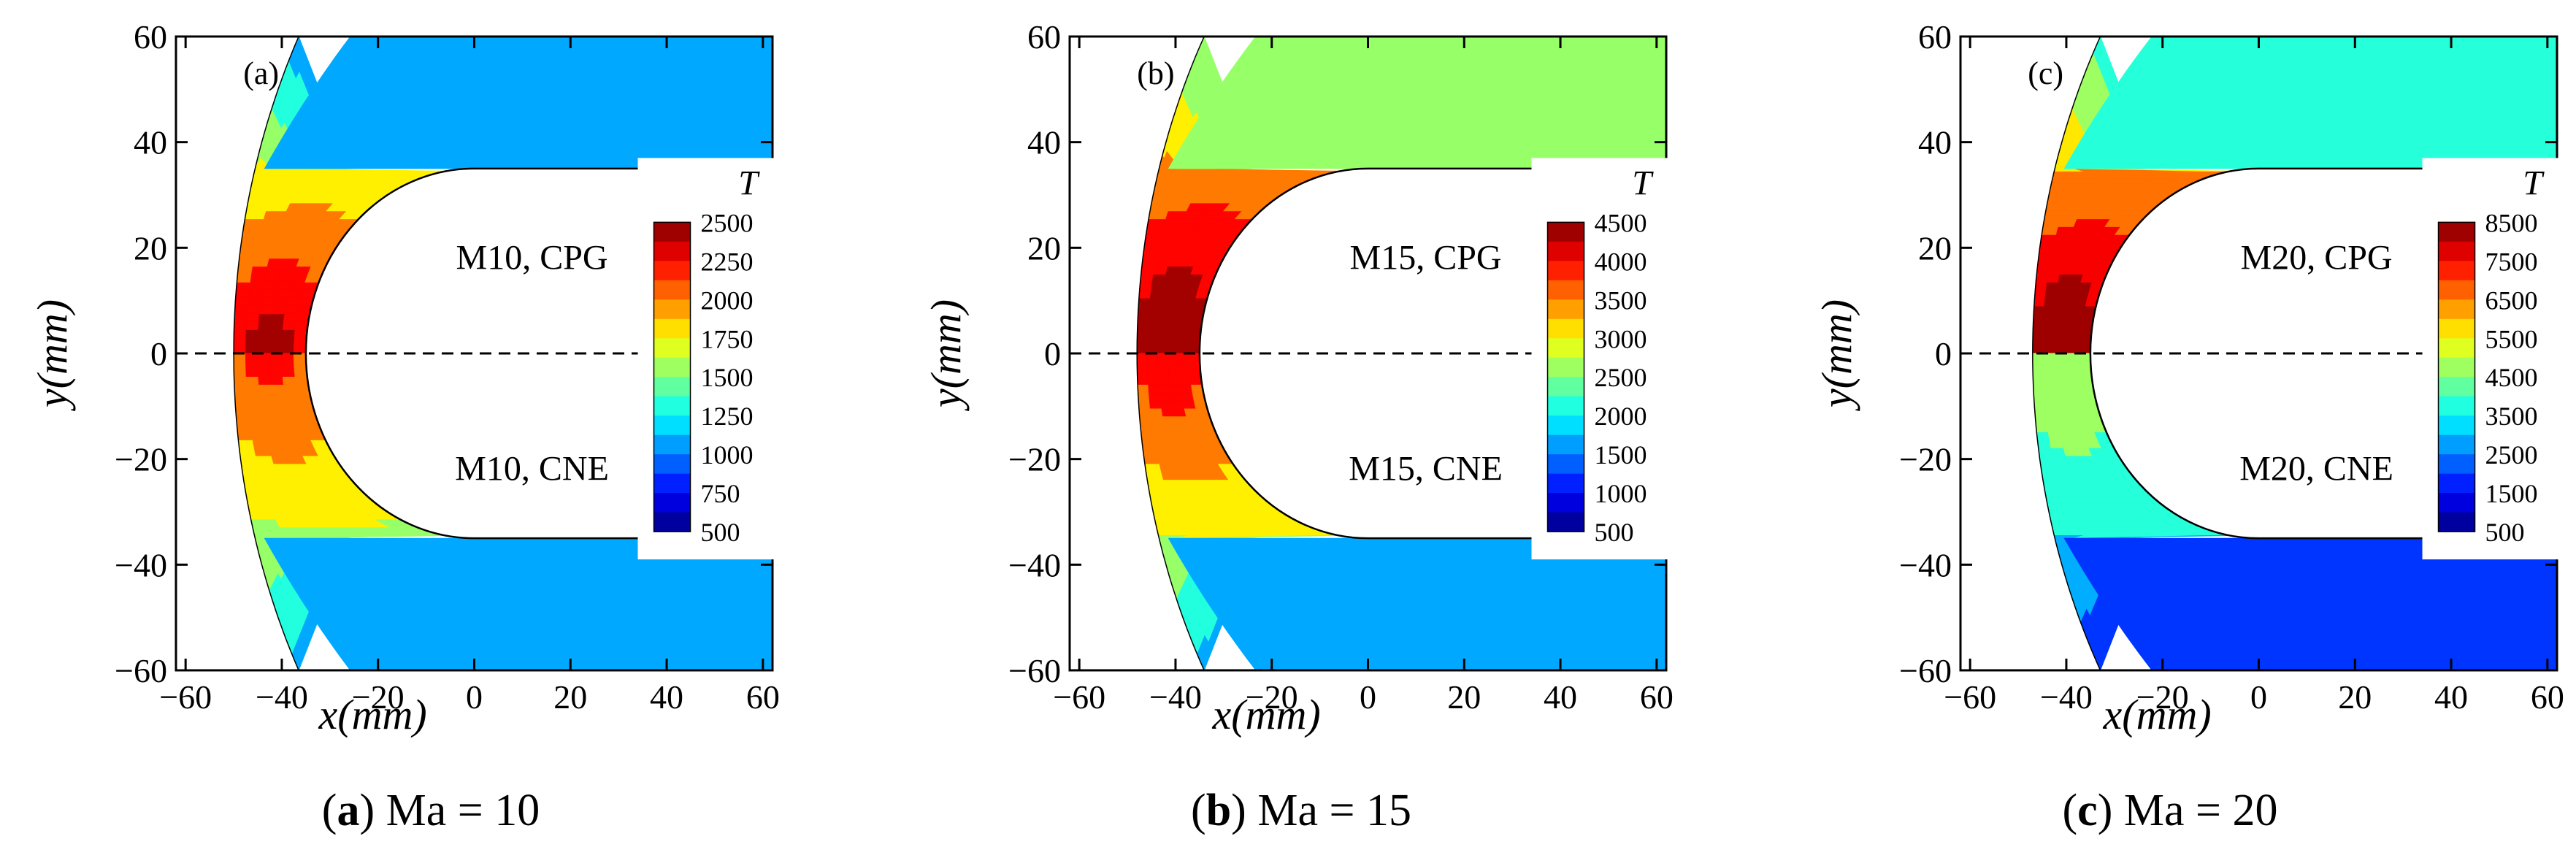 The height and width of the screenshot is (866, 2576). I want to click on colorbar-tick-label: 6500, so click(2511, 300).